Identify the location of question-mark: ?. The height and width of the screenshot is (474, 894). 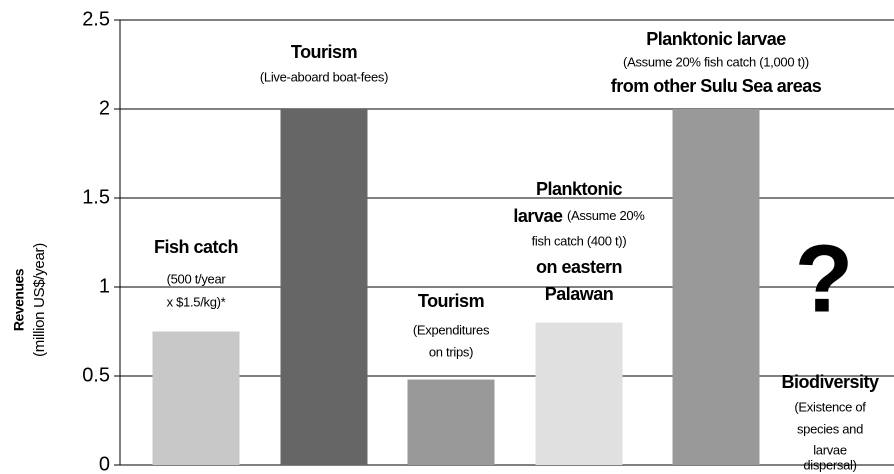
(824, 278).